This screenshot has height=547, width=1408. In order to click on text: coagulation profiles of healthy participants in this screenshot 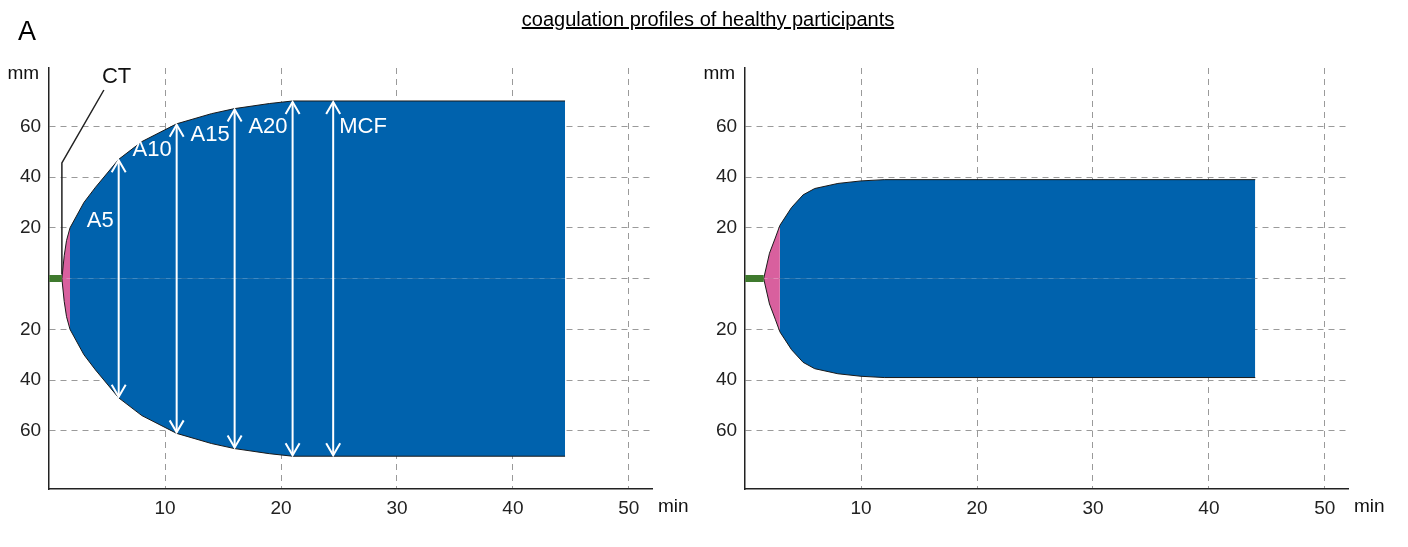, I will do `click(708, 19)`.